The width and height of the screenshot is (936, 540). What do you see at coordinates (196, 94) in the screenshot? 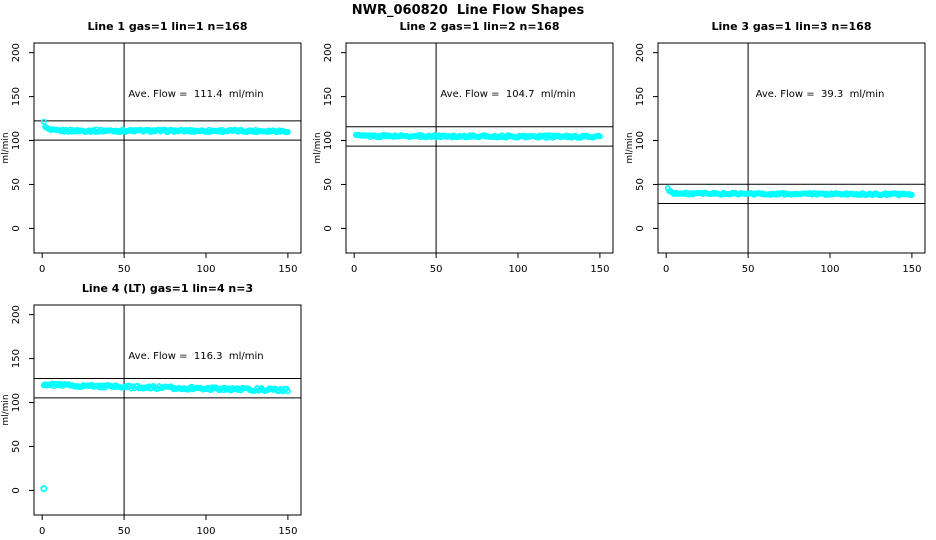
I see `ave-flow-annotation: Ave. Flow = 111.4 ml/min` at bounding box center [196, 94].